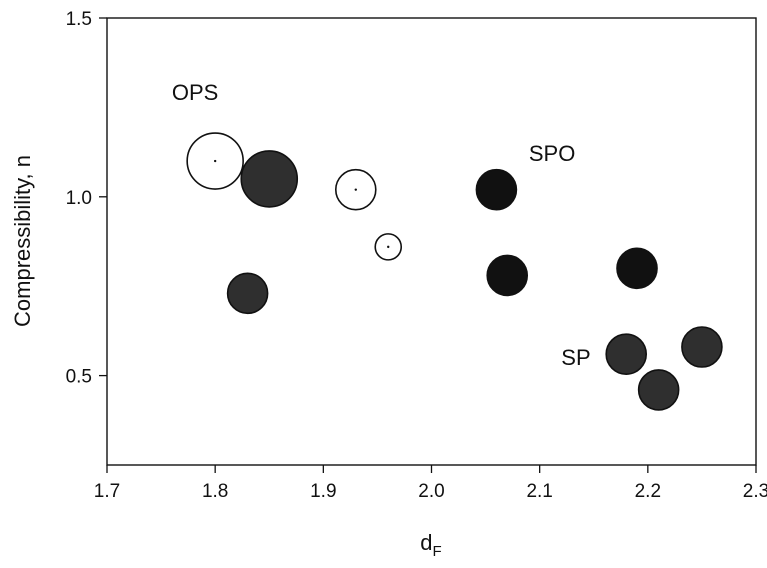 This screenshot has width=767, height=568. What do you see at coordinates (215, 491) in the screenshot?
I see `x-tick-label: 1.8` at bounding box center [215, 491].